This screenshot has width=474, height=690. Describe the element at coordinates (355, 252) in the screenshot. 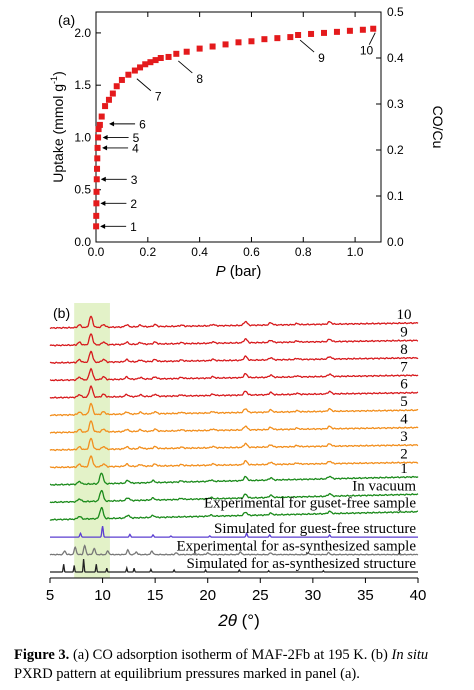

I see `x-tick-label: 1.0` at that location.